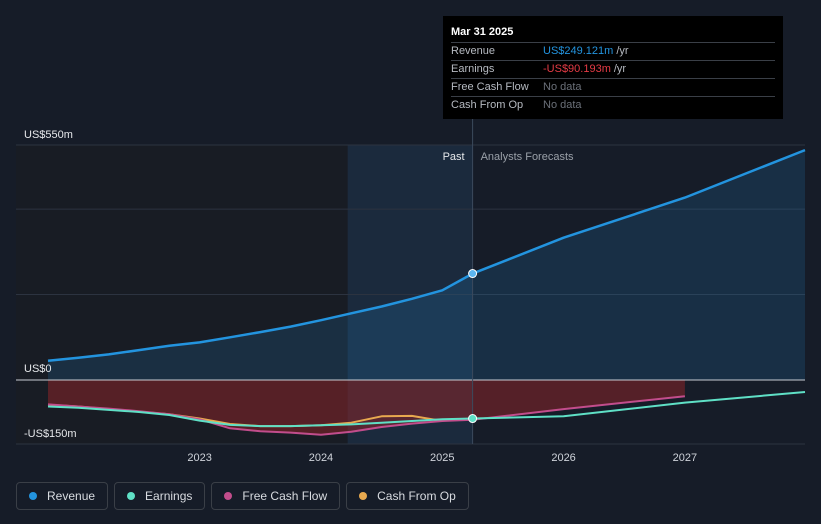 The image size is (821, 524). I want to click on legend-item-free-cash-flow: Free Cash Flow, so click(276, 496).